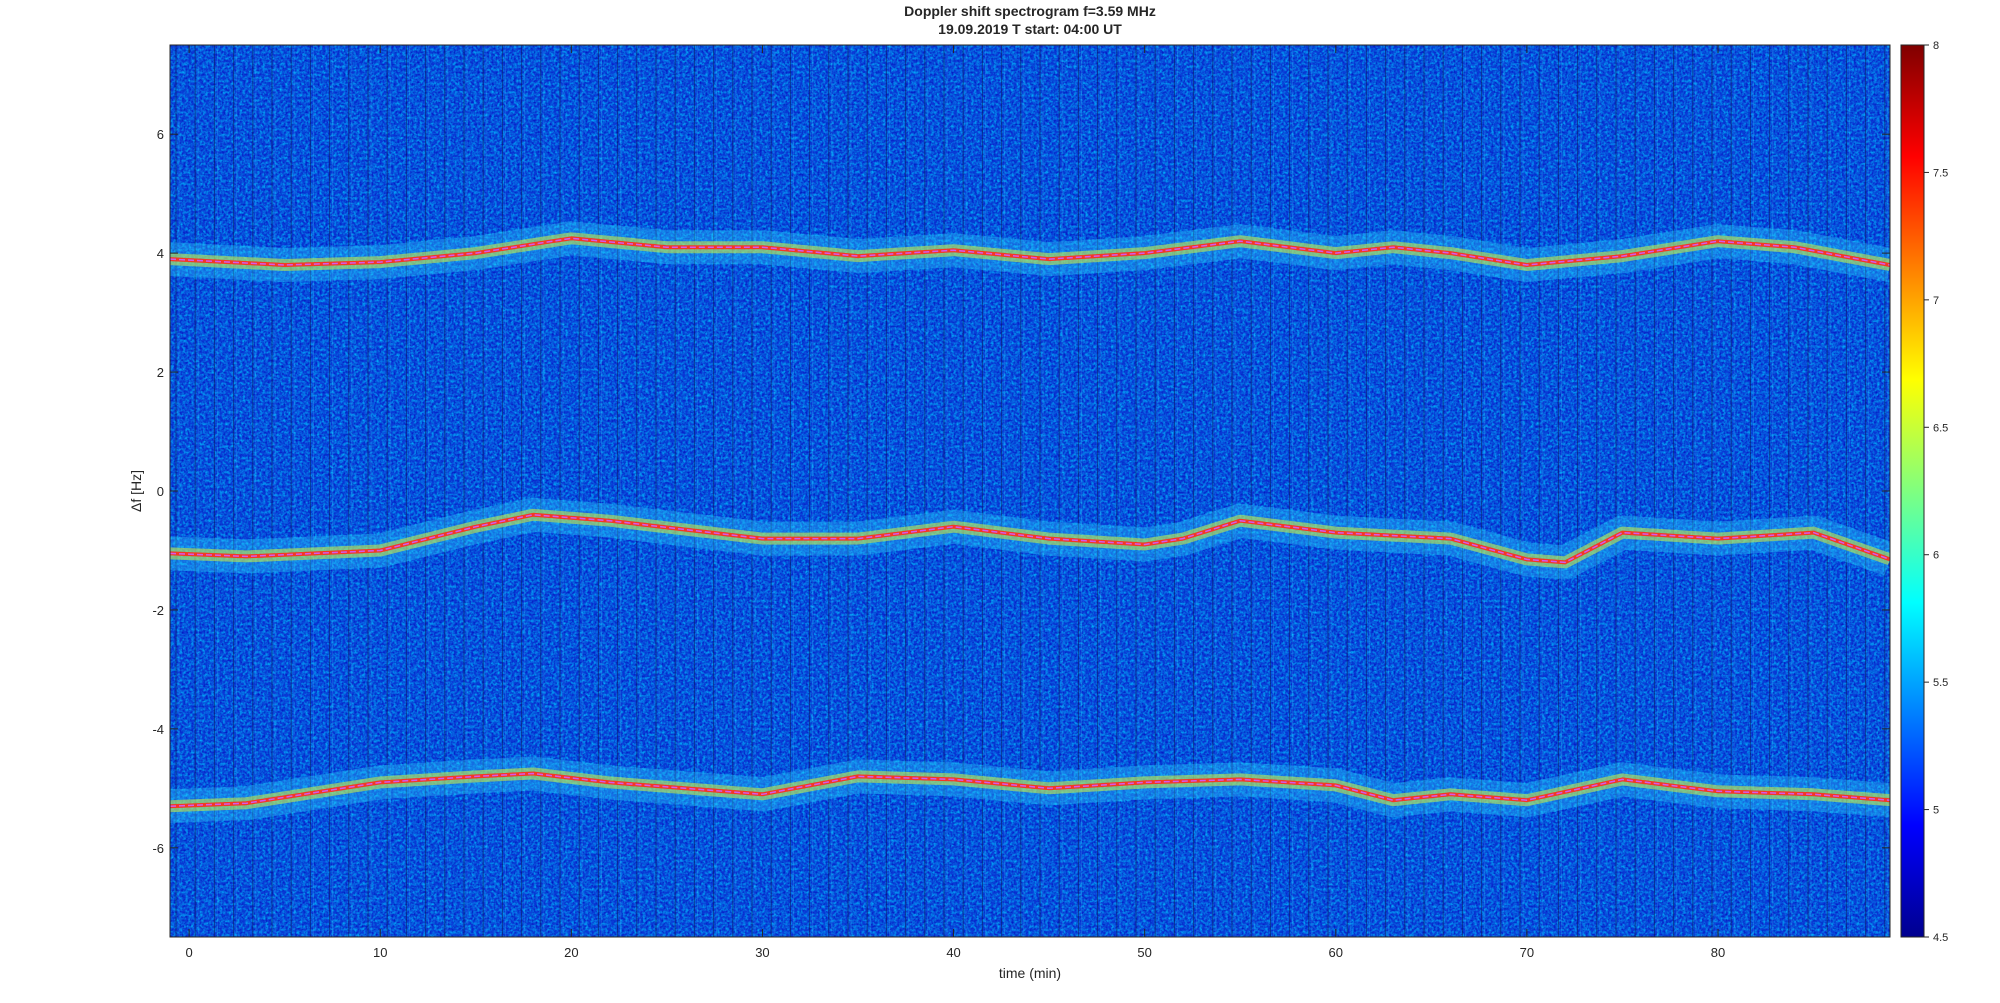 The height and width of the screenshot is (1003, 2000). Describe the element at coordinates (160, 253) in the screenshot. I see `y-tick-label: 4` at that location.